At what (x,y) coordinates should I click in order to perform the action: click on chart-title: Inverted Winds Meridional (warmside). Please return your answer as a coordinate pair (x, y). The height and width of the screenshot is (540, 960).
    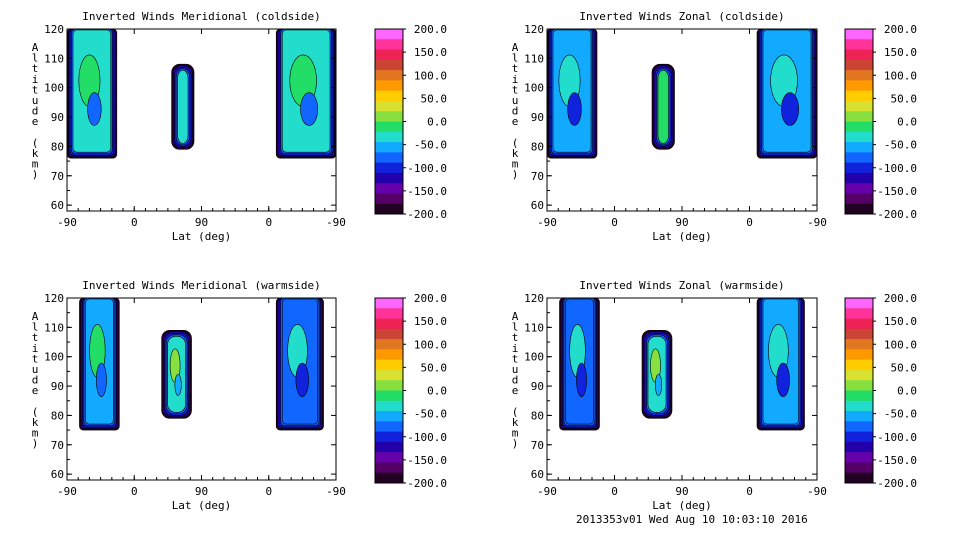
    Looking at the image, I should click on (201, 285).